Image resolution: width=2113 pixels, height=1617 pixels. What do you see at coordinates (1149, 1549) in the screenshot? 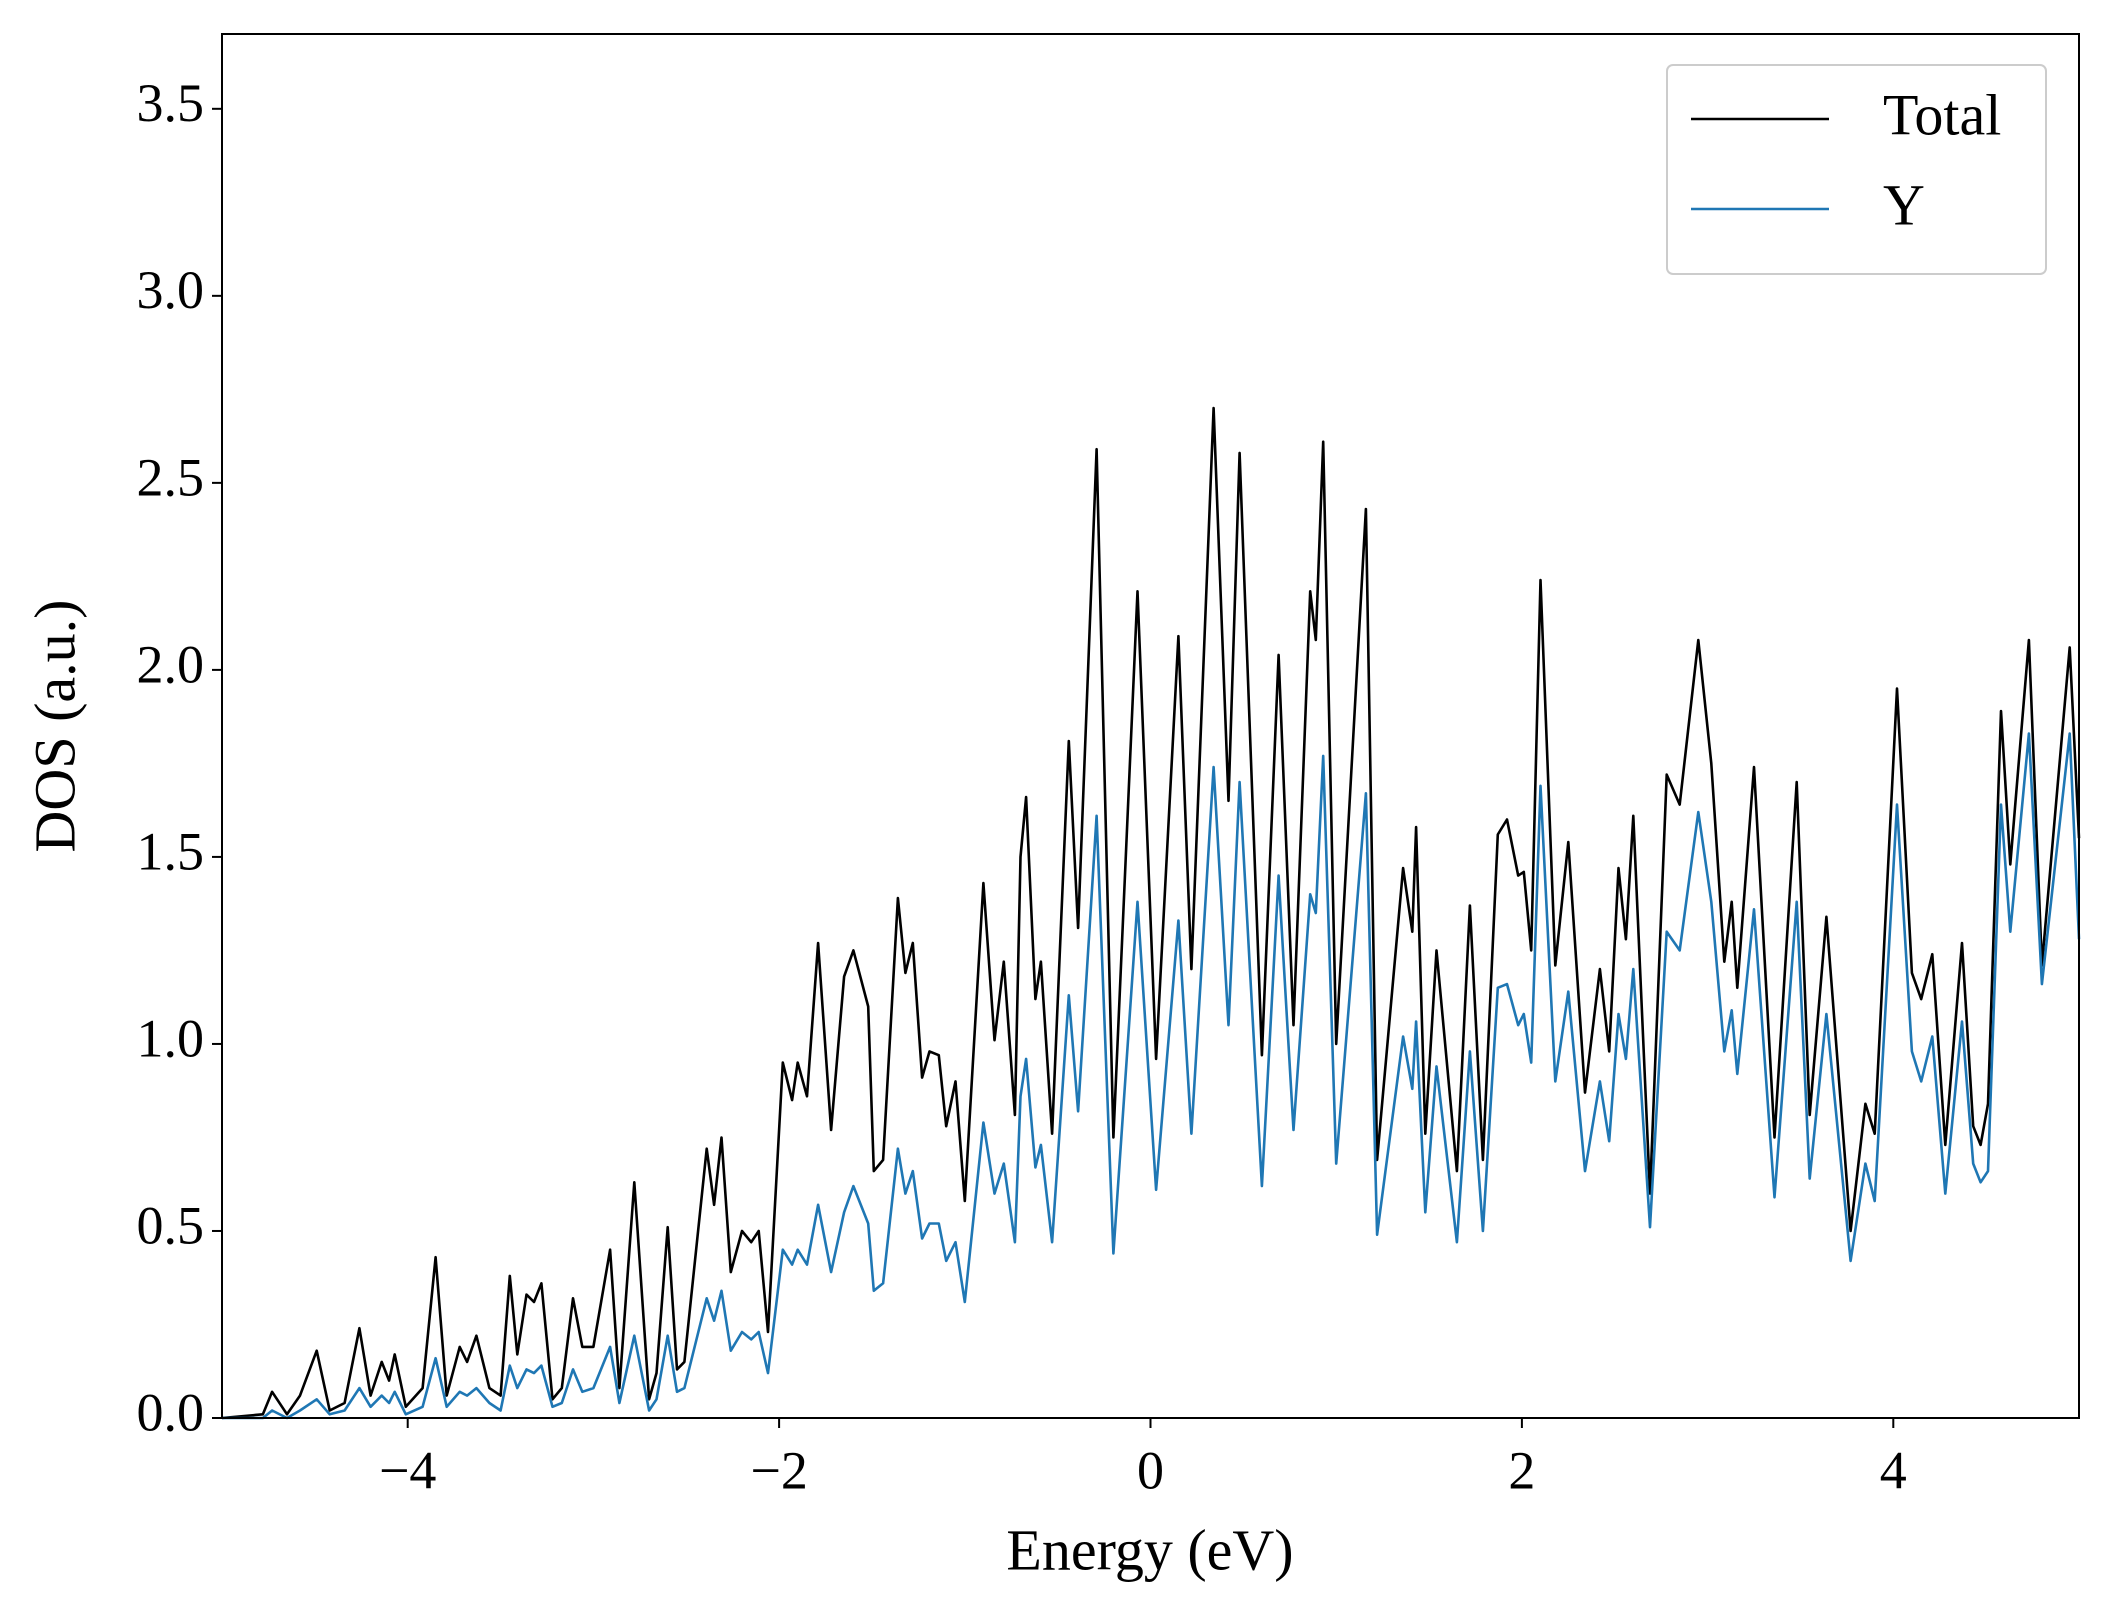
I see `x-axis-label: Energy (eV)` at bounding box center [1149, 1549].